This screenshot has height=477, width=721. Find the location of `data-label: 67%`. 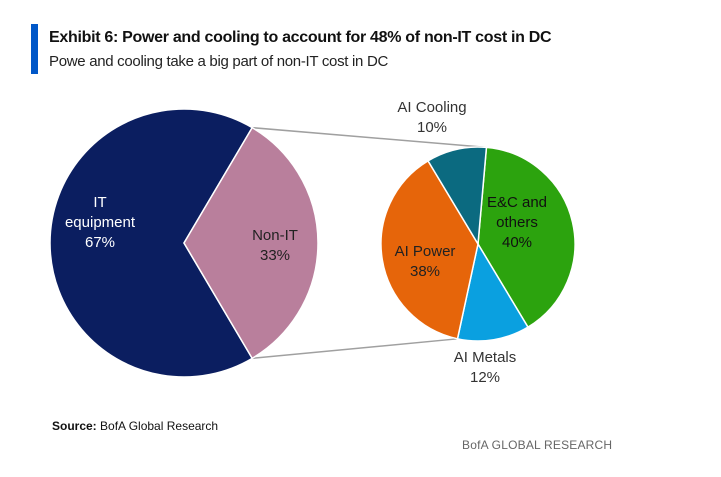

data-label: 67% is located at coordinates (100, 242).